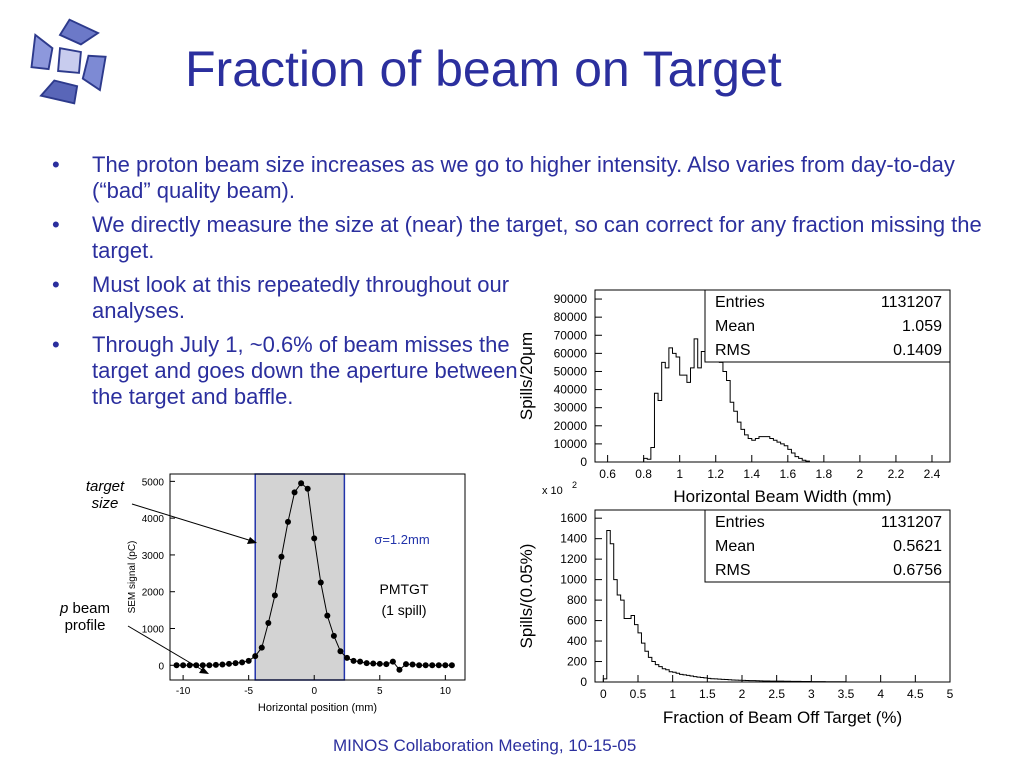 The width and height of the screenshot is (1024, 768). Describe the element at coordinates (153, 593) in the screenshot. I see `y-tick-label: 2000` at that location.